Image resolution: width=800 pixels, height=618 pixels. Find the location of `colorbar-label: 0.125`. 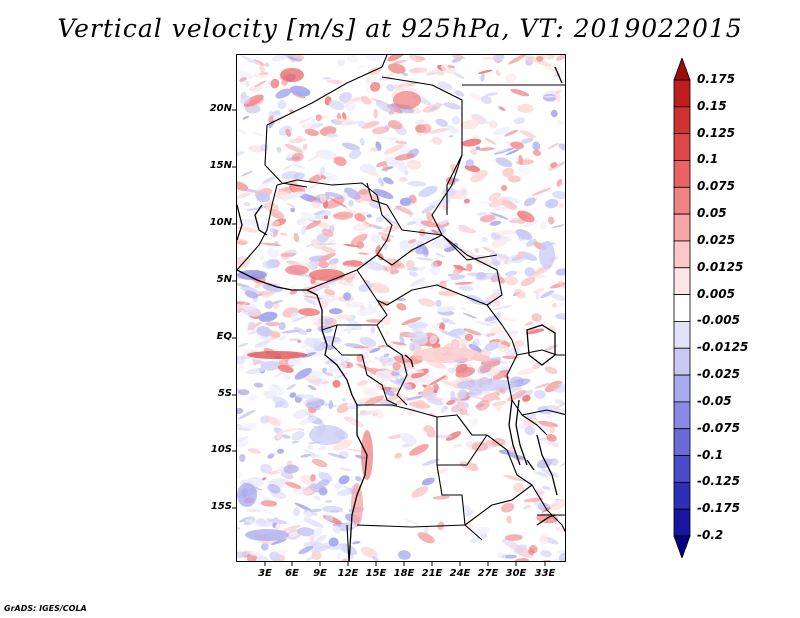

colorbar-label: 0.125 is located at coordinates (716, 132).